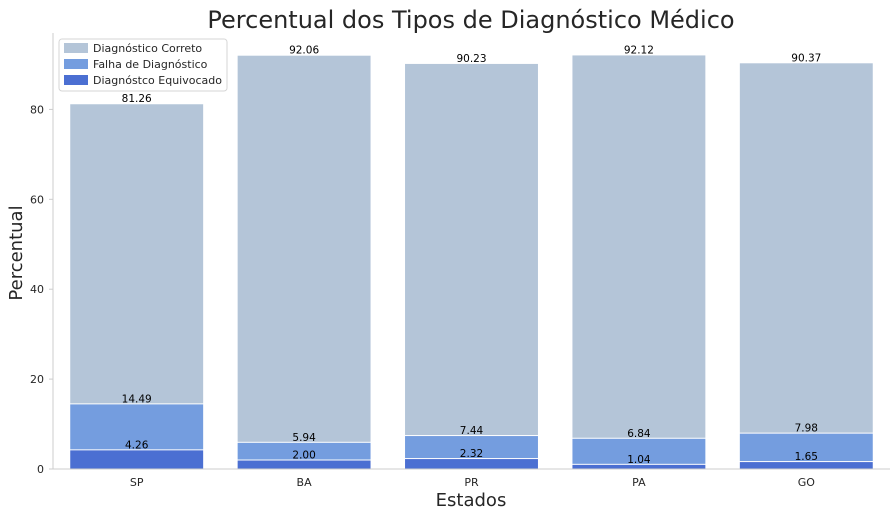 The image size is (896, 517). I want to click on y-tick-label: 20, so click(37, 379).